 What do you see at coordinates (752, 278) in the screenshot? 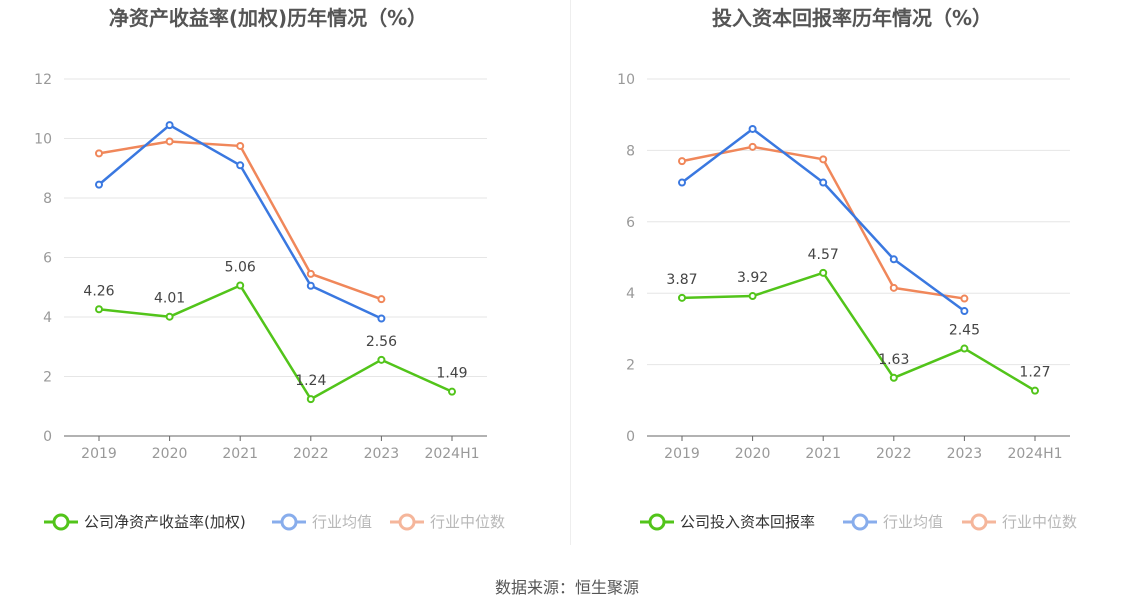
I see `data-label: 3.92` at bounding box center [752, 278].